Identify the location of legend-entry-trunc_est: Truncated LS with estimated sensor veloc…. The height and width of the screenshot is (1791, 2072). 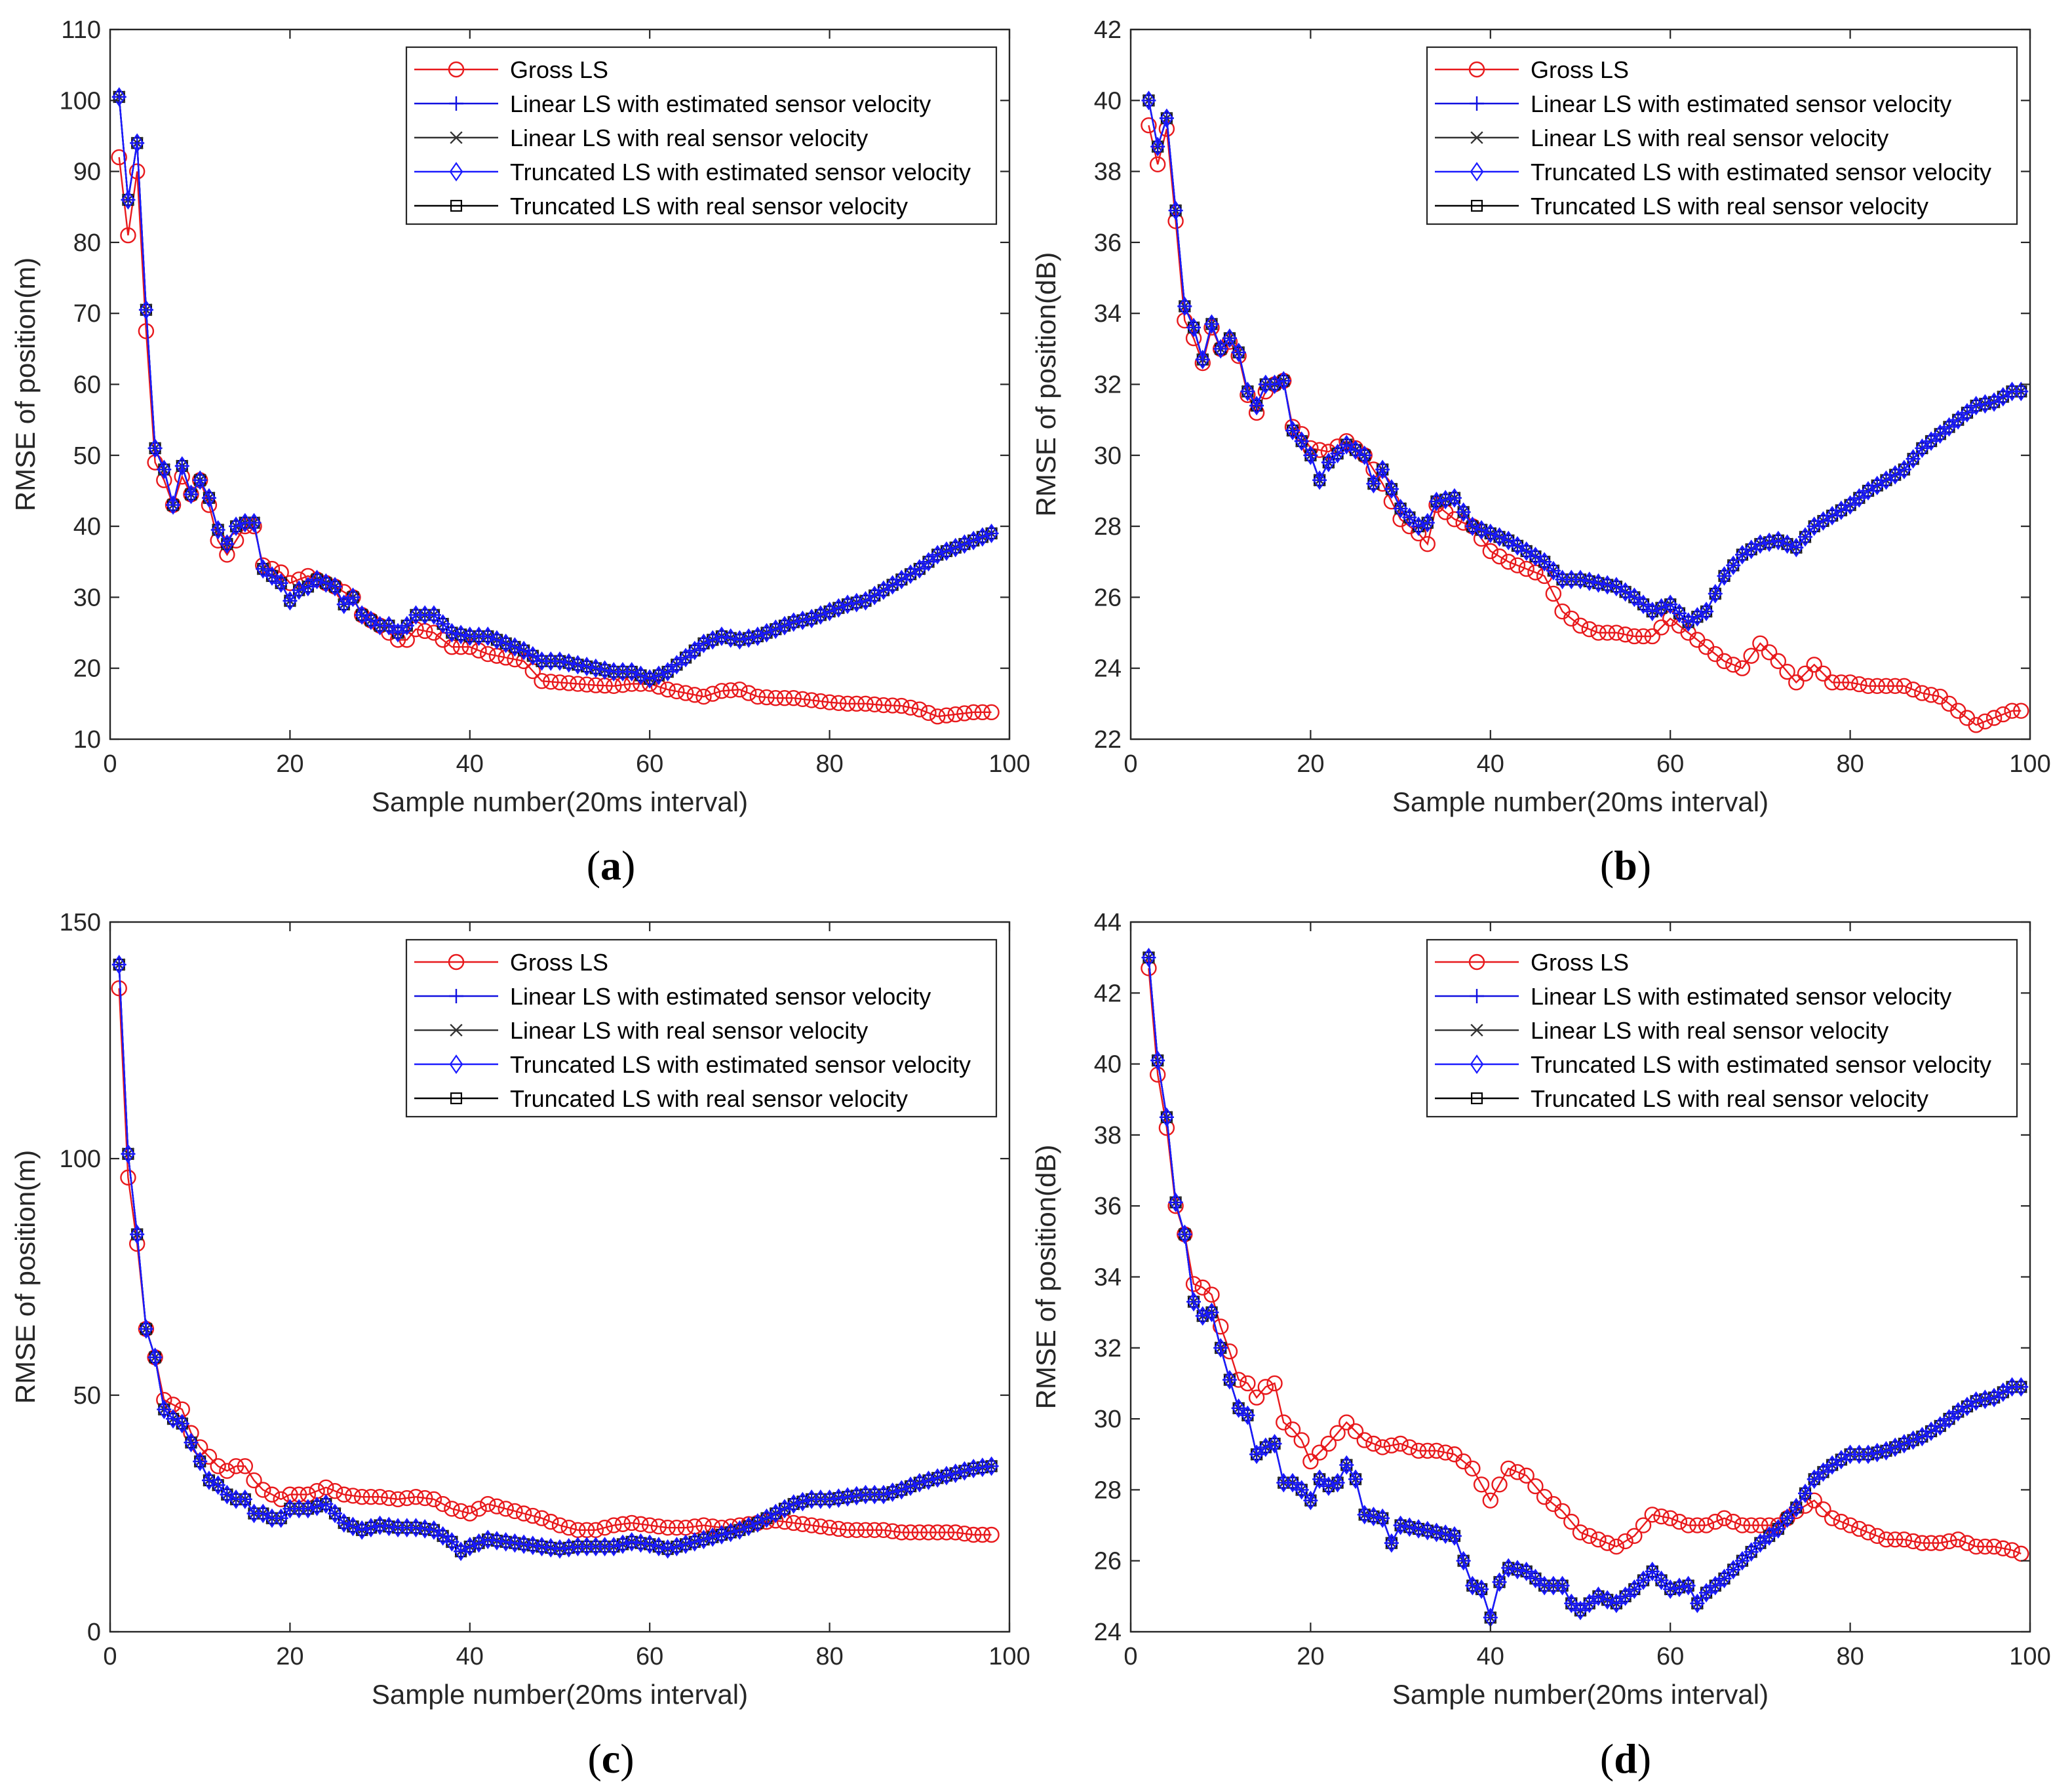
(692, 172).